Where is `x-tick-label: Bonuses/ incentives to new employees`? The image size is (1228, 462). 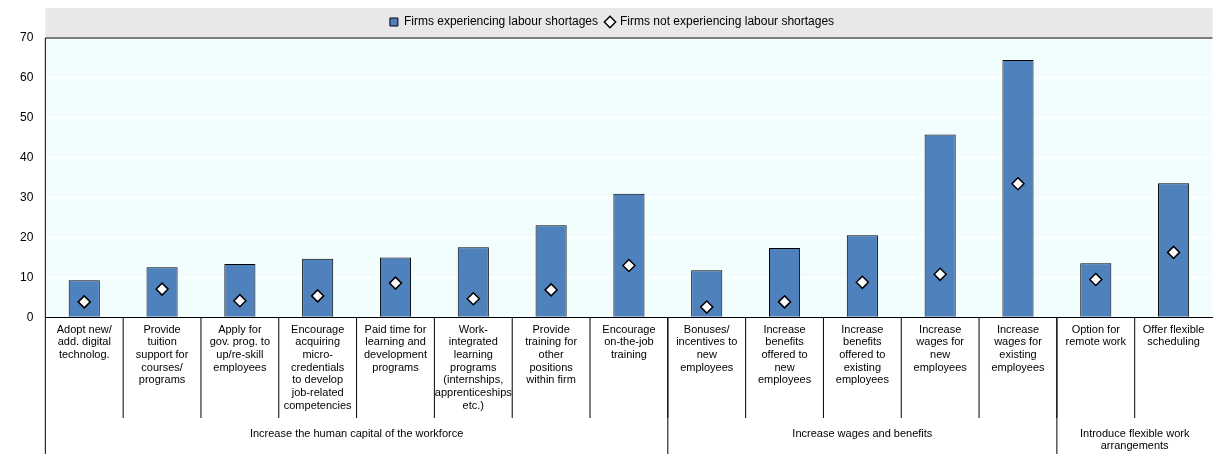 x-tick-label: Bonuses/ incentives to new employees is located at coordinates (707, 347).